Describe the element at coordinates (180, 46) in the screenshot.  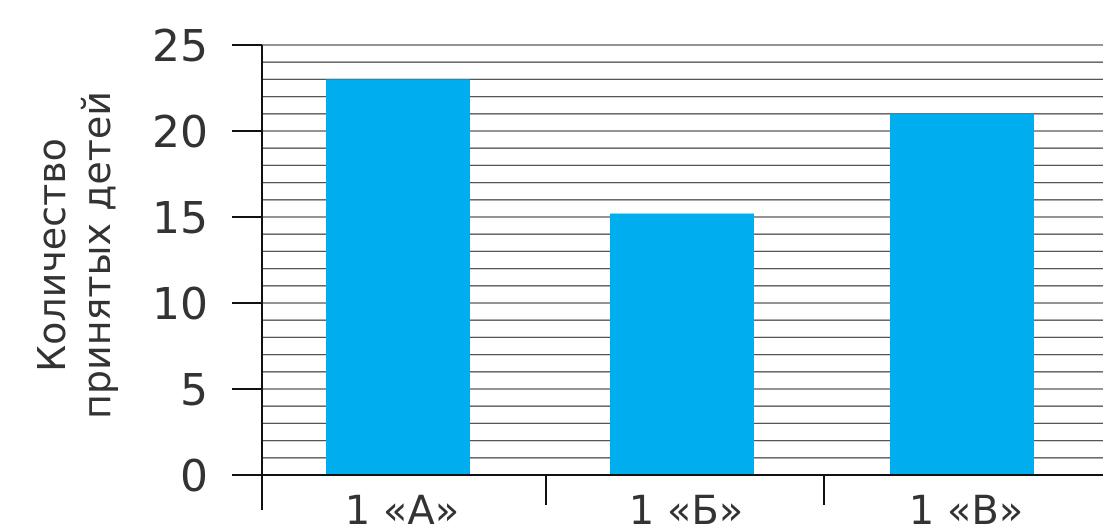
I see `y-tick-label: 25` at that location.